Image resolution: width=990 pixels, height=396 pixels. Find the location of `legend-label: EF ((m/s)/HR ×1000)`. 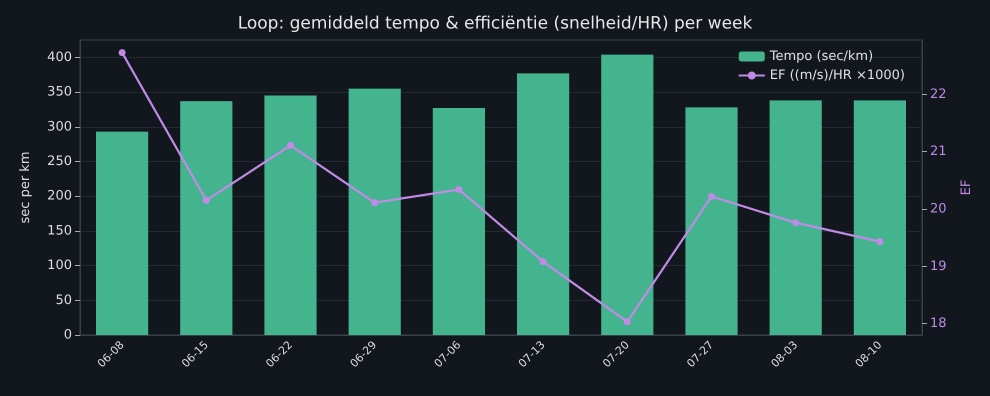

legend-label: EF ((m/s)/HR ×1000) is located at coordinates (838, 75).